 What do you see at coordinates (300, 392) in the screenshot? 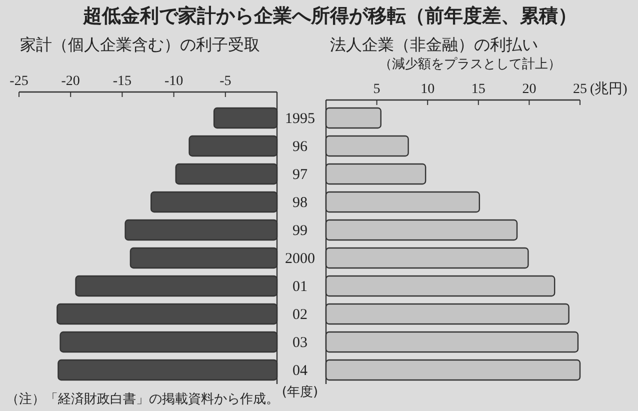
I see `y-axis-title: (年度)` at bounding box center [300, 392].